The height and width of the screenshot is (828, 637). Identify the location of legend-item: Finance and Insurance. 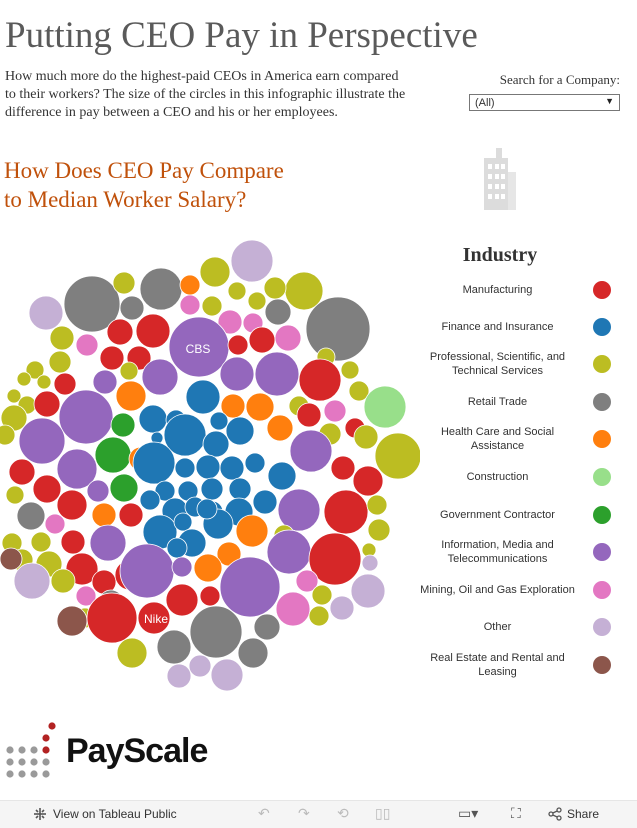
(525, 327).